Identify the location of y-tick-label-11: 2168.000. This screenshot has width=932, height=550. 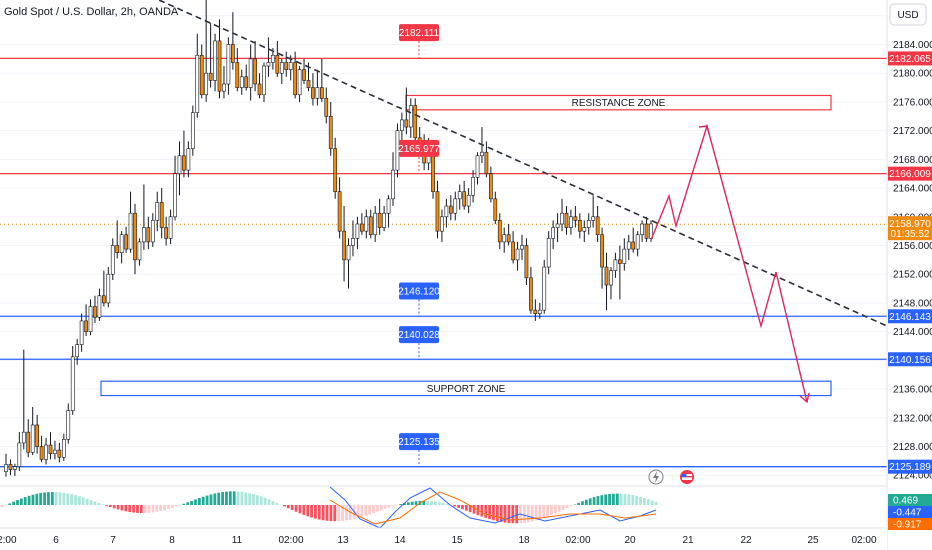
(912, 160).